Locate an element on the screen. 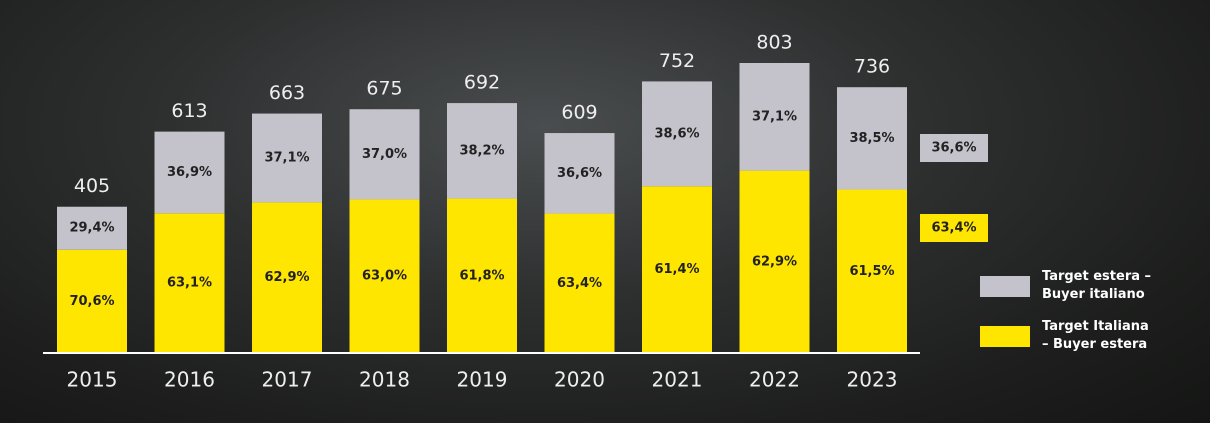  total-label: 405 is located at coordinates (92, 186).